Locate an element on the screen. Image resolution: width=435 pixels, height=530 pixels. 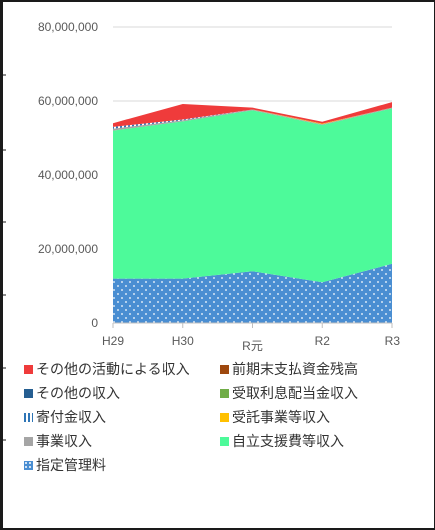
legend-label: 受取利息配当金収入 is located at coordinates (295, 394).